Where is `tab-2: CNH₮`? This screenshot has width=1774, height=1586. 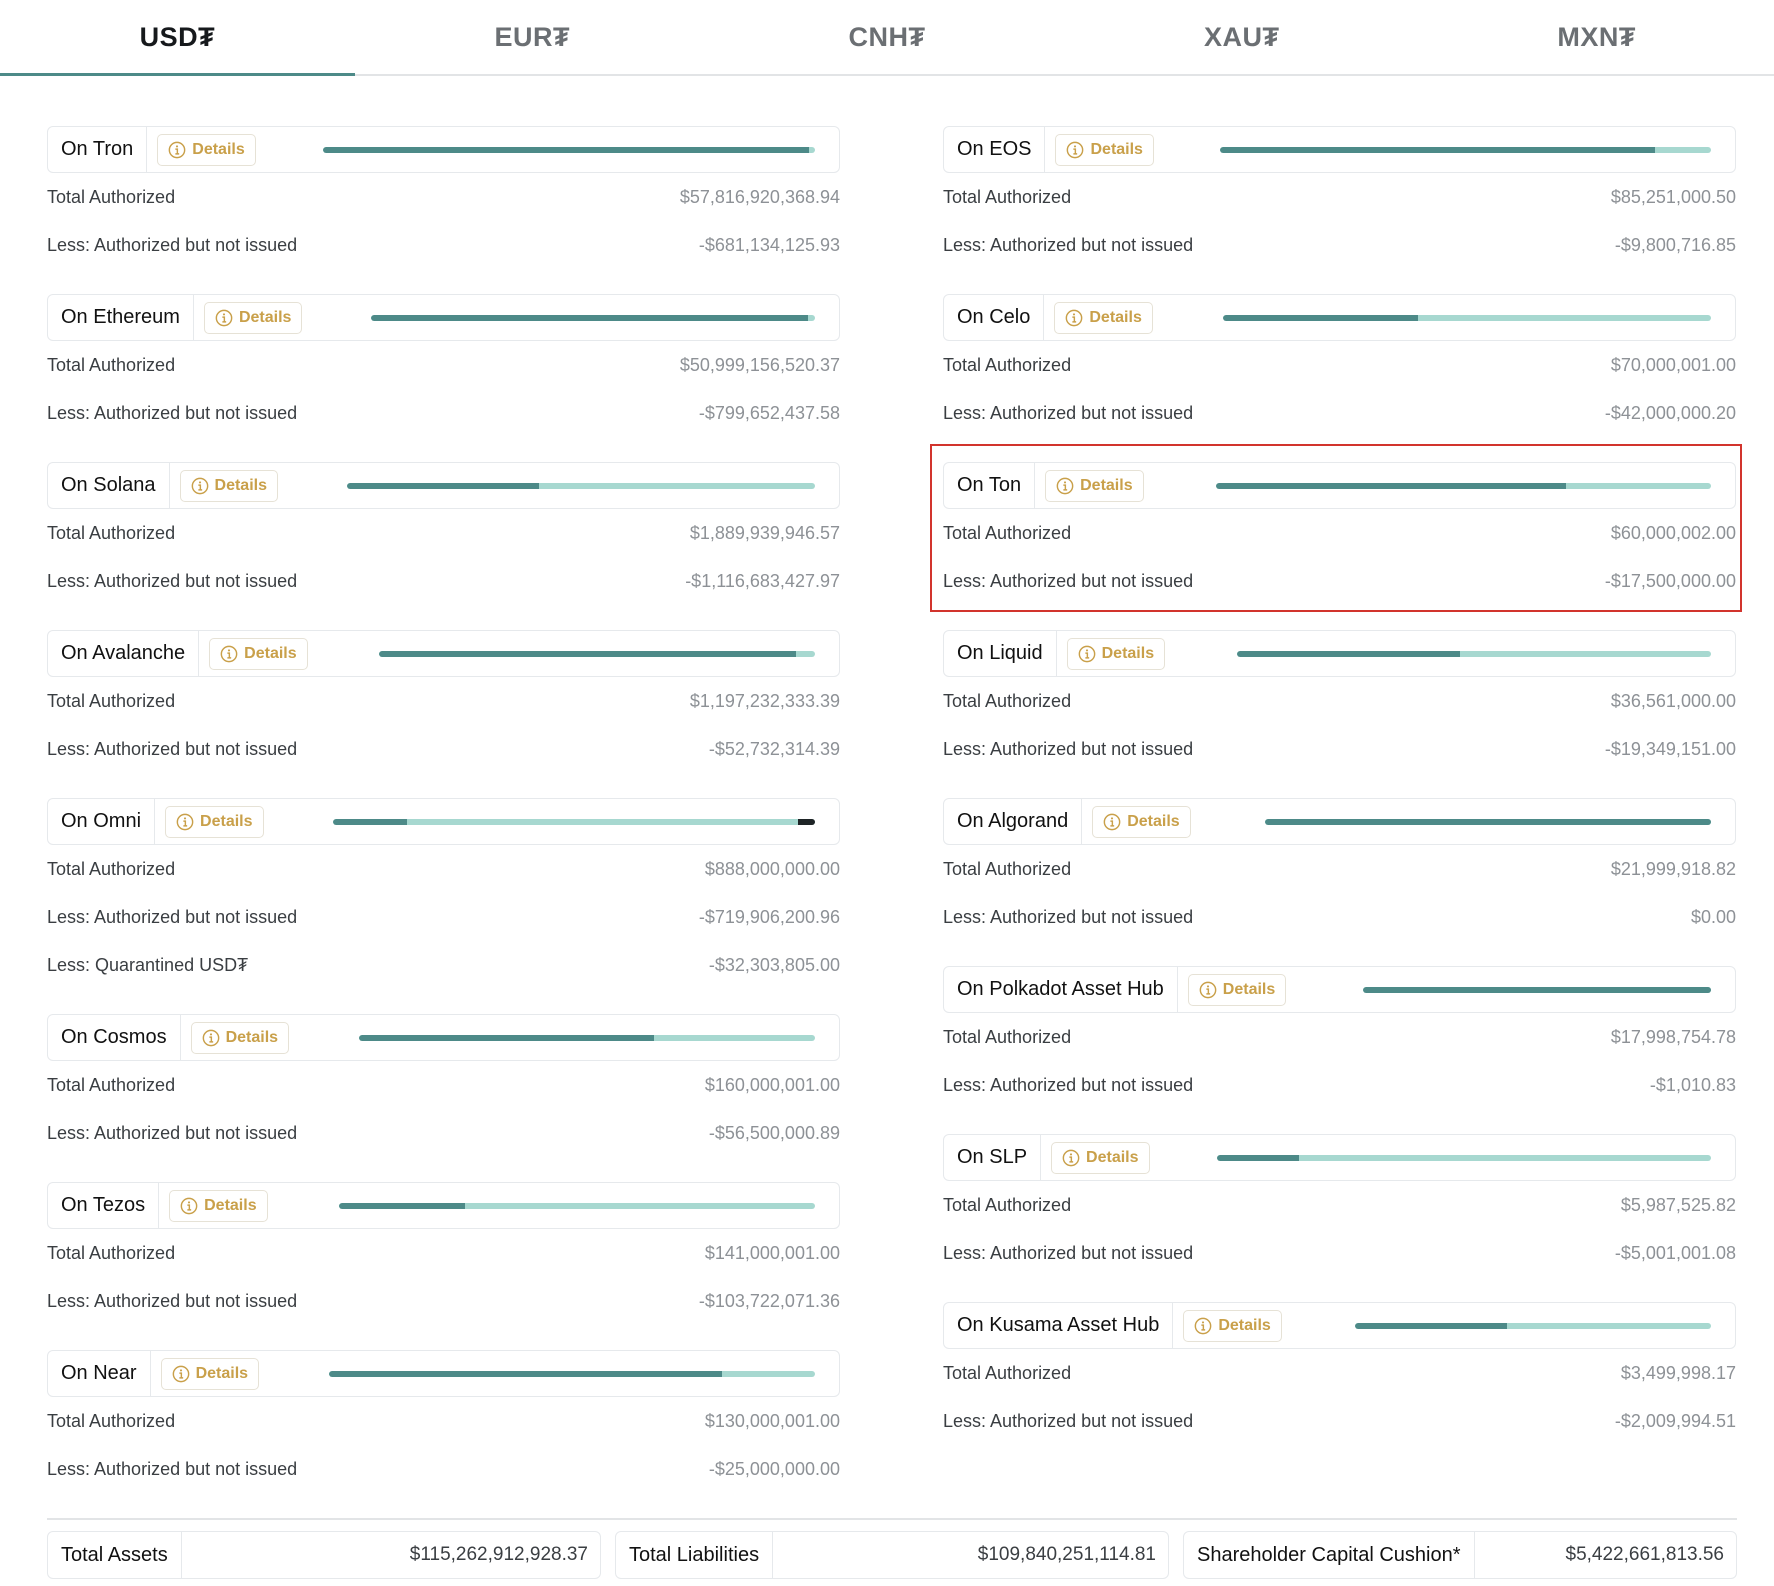 tab-2: CNH₮ is located at coordinates (887, 36).